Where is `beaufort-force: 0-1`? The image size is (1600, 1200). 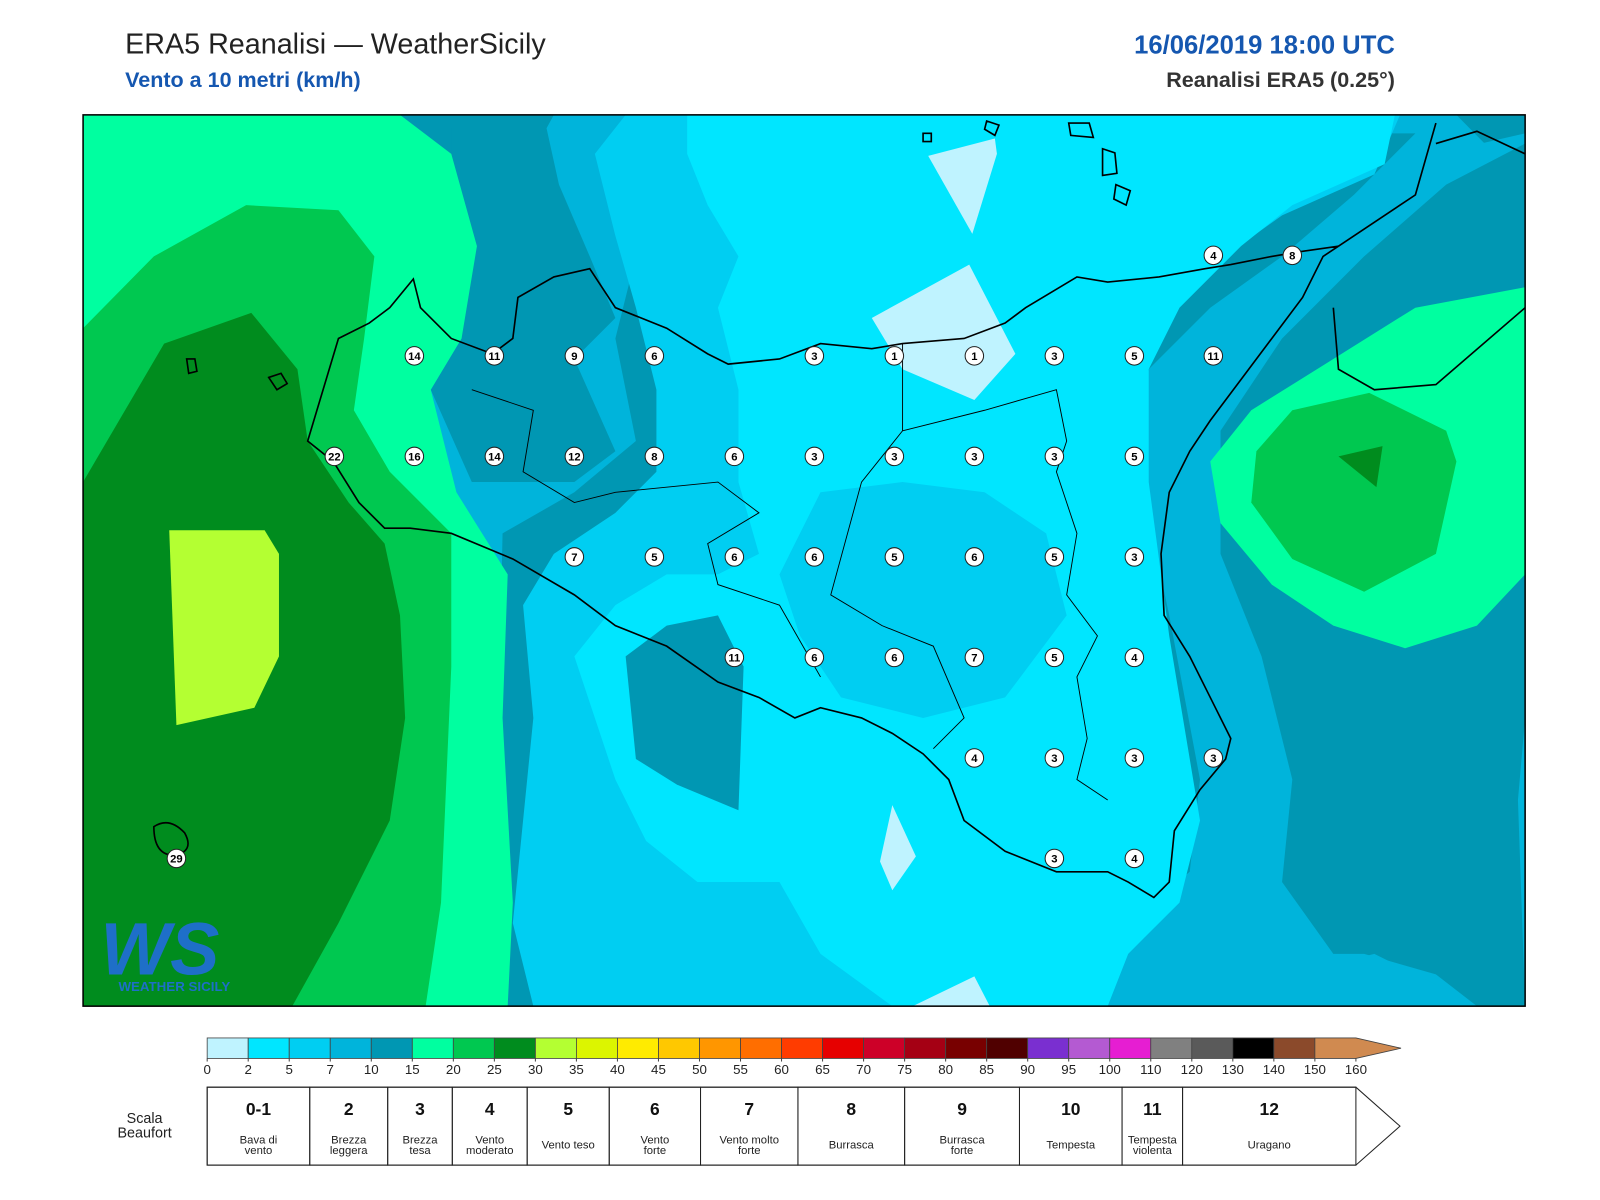 beaufort-force: 0-1 is located at coordinates (258, 1109).